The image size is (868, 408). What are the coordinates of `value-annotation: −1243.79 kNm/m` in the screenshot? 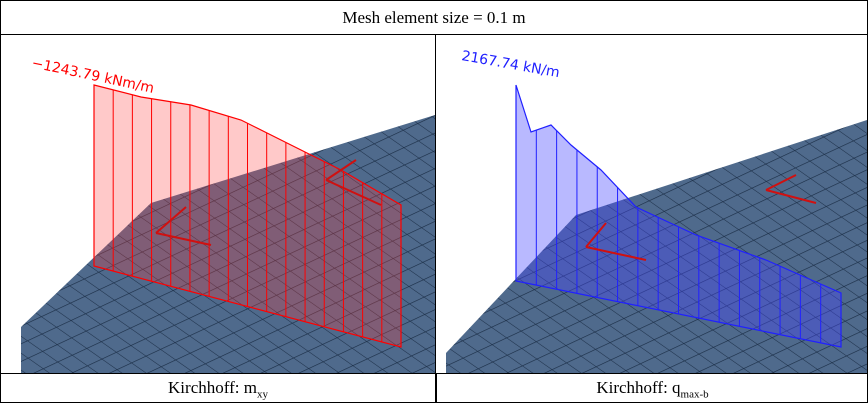 It's located at (92, 76).